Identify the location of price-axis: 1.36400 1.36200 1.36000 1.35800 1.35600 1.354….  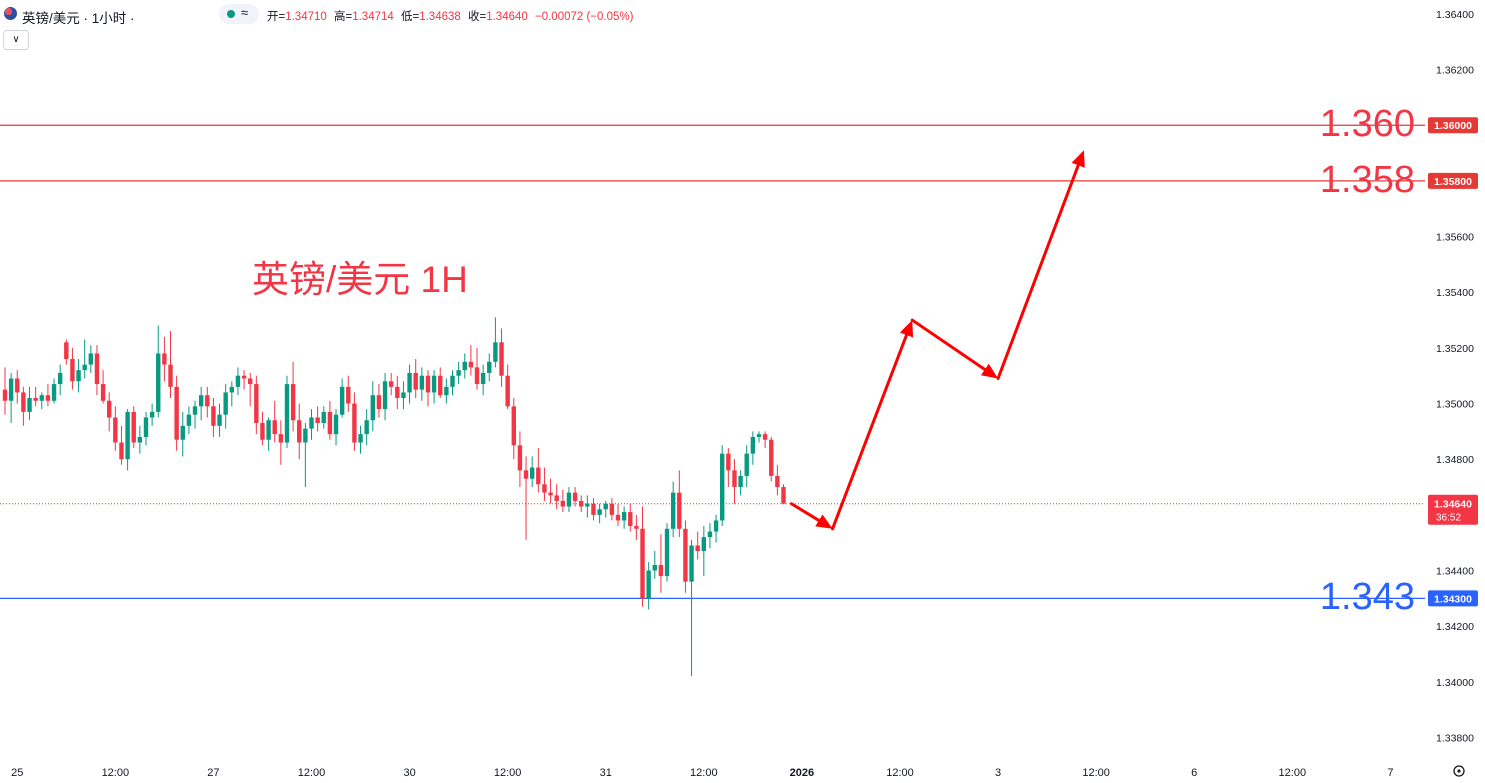
(1453, 377).